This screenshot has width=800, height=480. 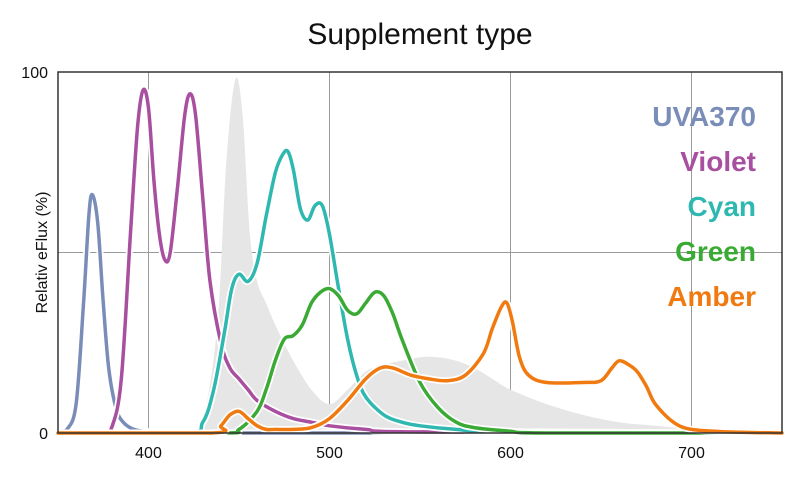 What do you see at coordinates (148, 453) in the screenshot?
I see `x-tick-label: 400` at bounding box center [148, 453].